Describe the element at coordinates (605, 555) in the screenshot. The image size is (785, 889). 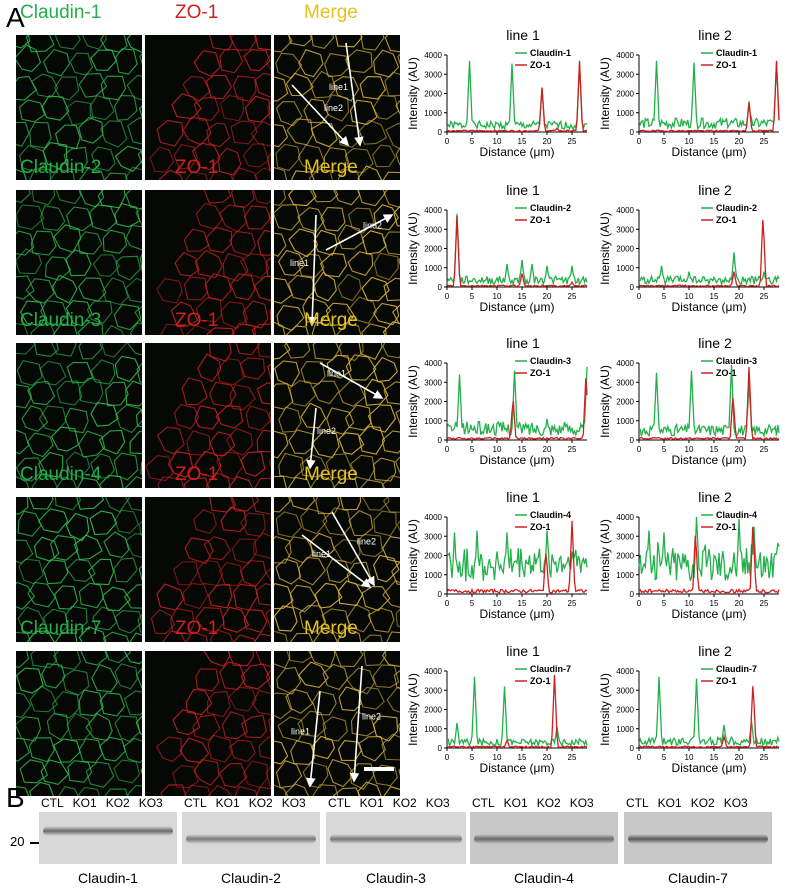
I see `y-axis-label: Intensity (AU)` at that location.